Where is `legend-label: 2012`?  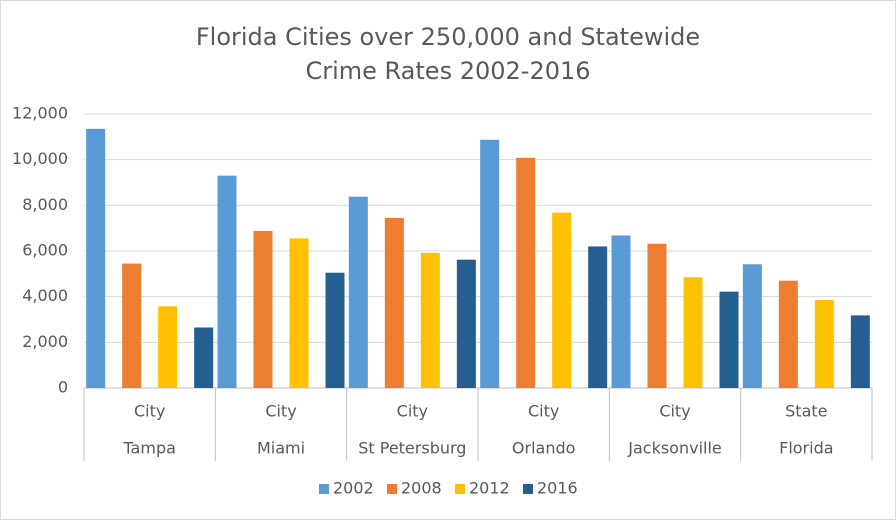
legend-label: 2012 is located at coordinates (489, 488).